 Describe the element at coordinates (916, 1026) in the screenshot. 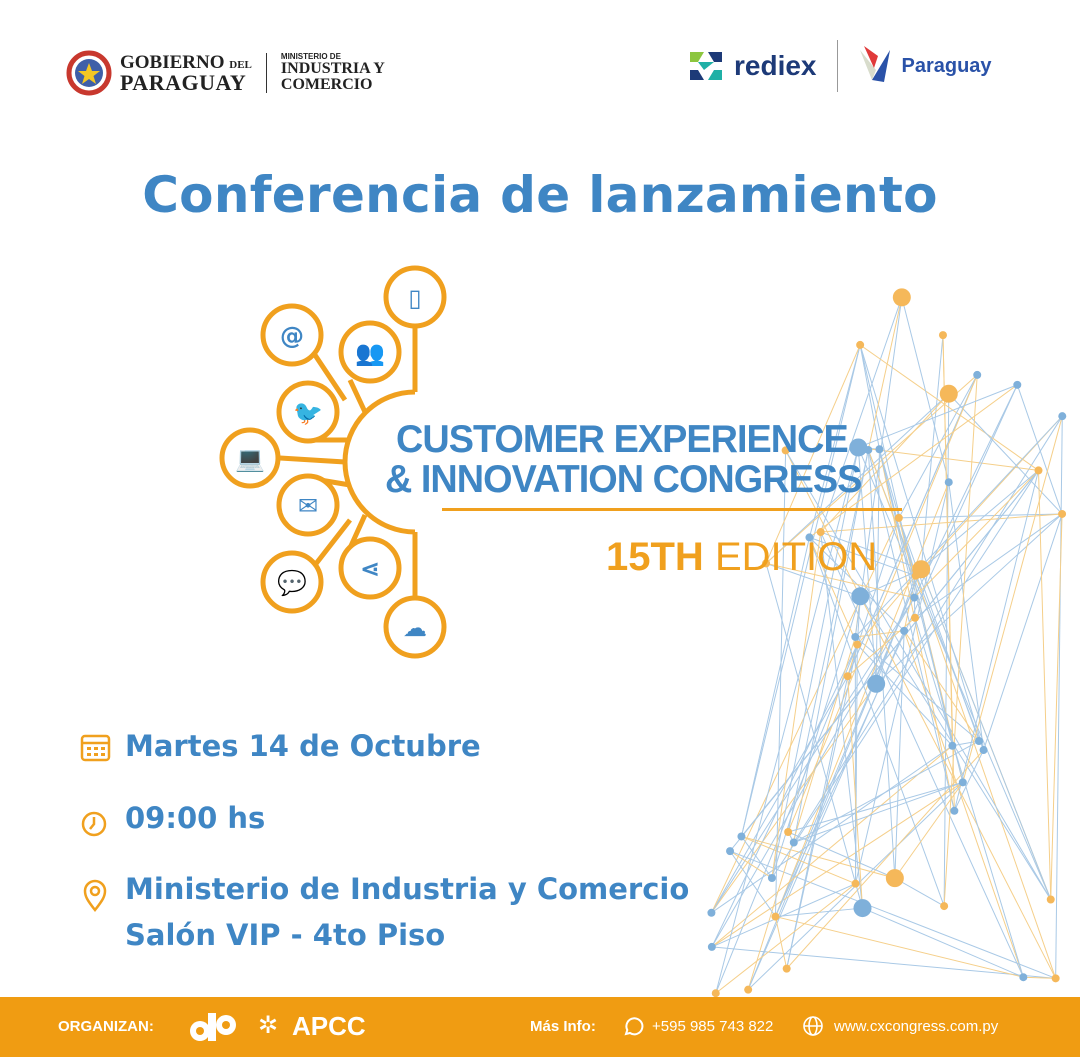

I see `website-link: www.cxcongress.com.py` at that location.